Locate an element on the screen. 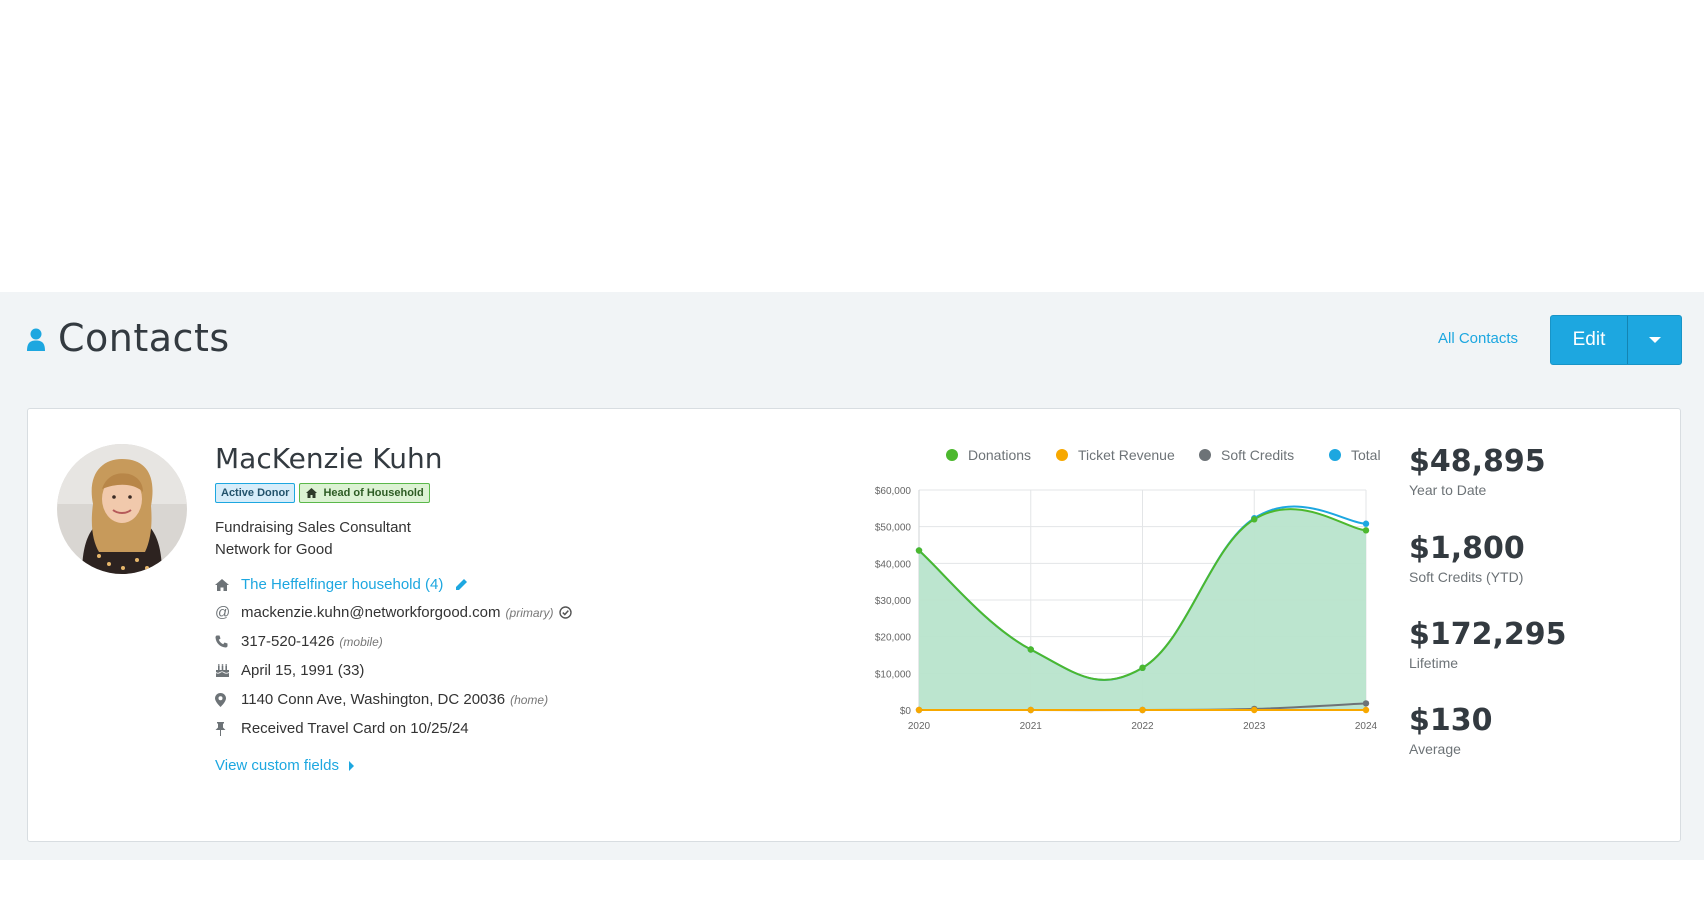 The image size is (1704, 900). x-tick-label: 2024 is located at coordinates (1366, 726).